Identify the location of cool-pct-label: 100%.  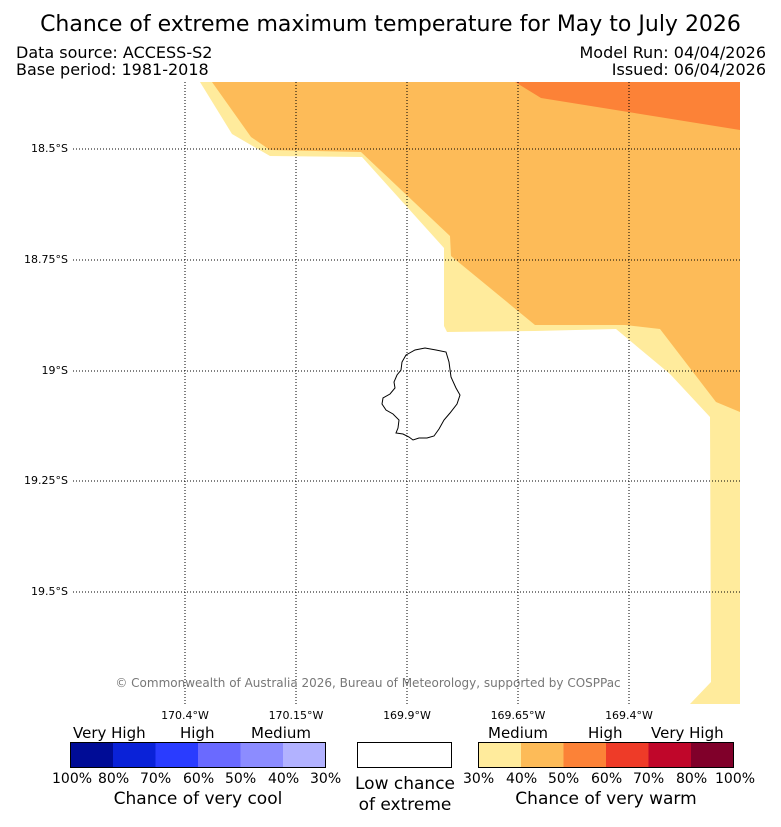
(72, 779).